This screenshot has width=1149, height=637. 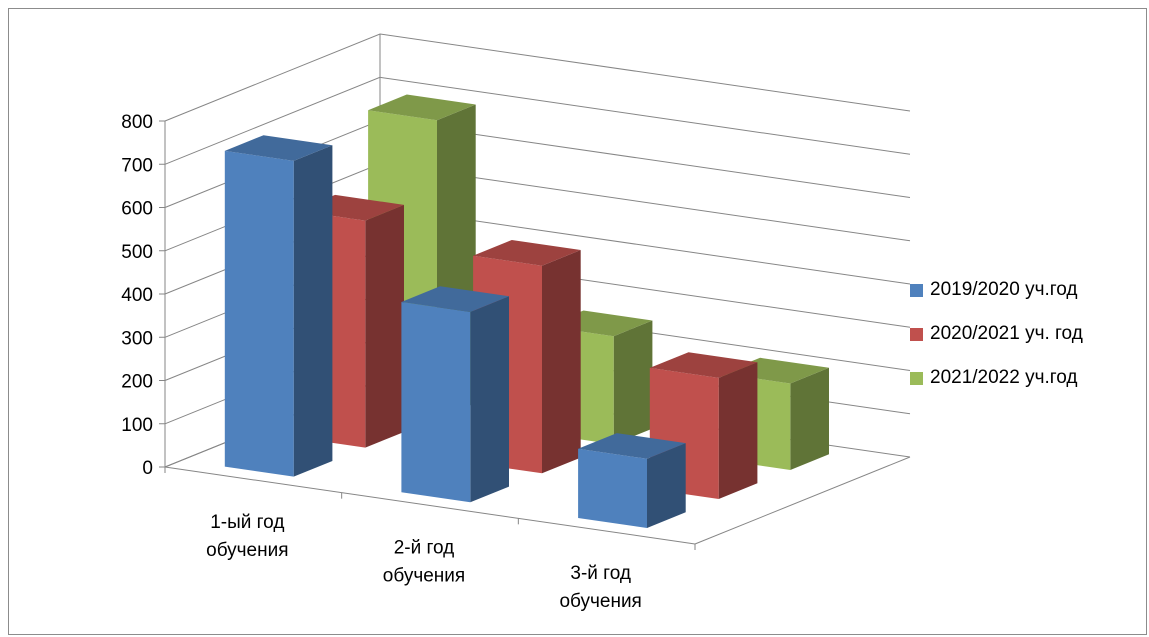 What do you see at coordinates (600, 573) in the screenshot?
I see `x-category-label-line: 3-й год` at bounding box center [600, 573].